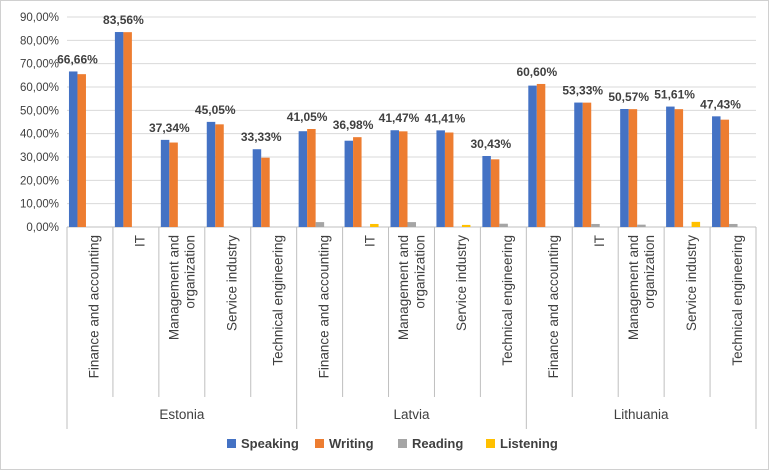 The height and width of the screenshot is (471, 769). I want to click on data-label: 53,33%, so click(582, 91).